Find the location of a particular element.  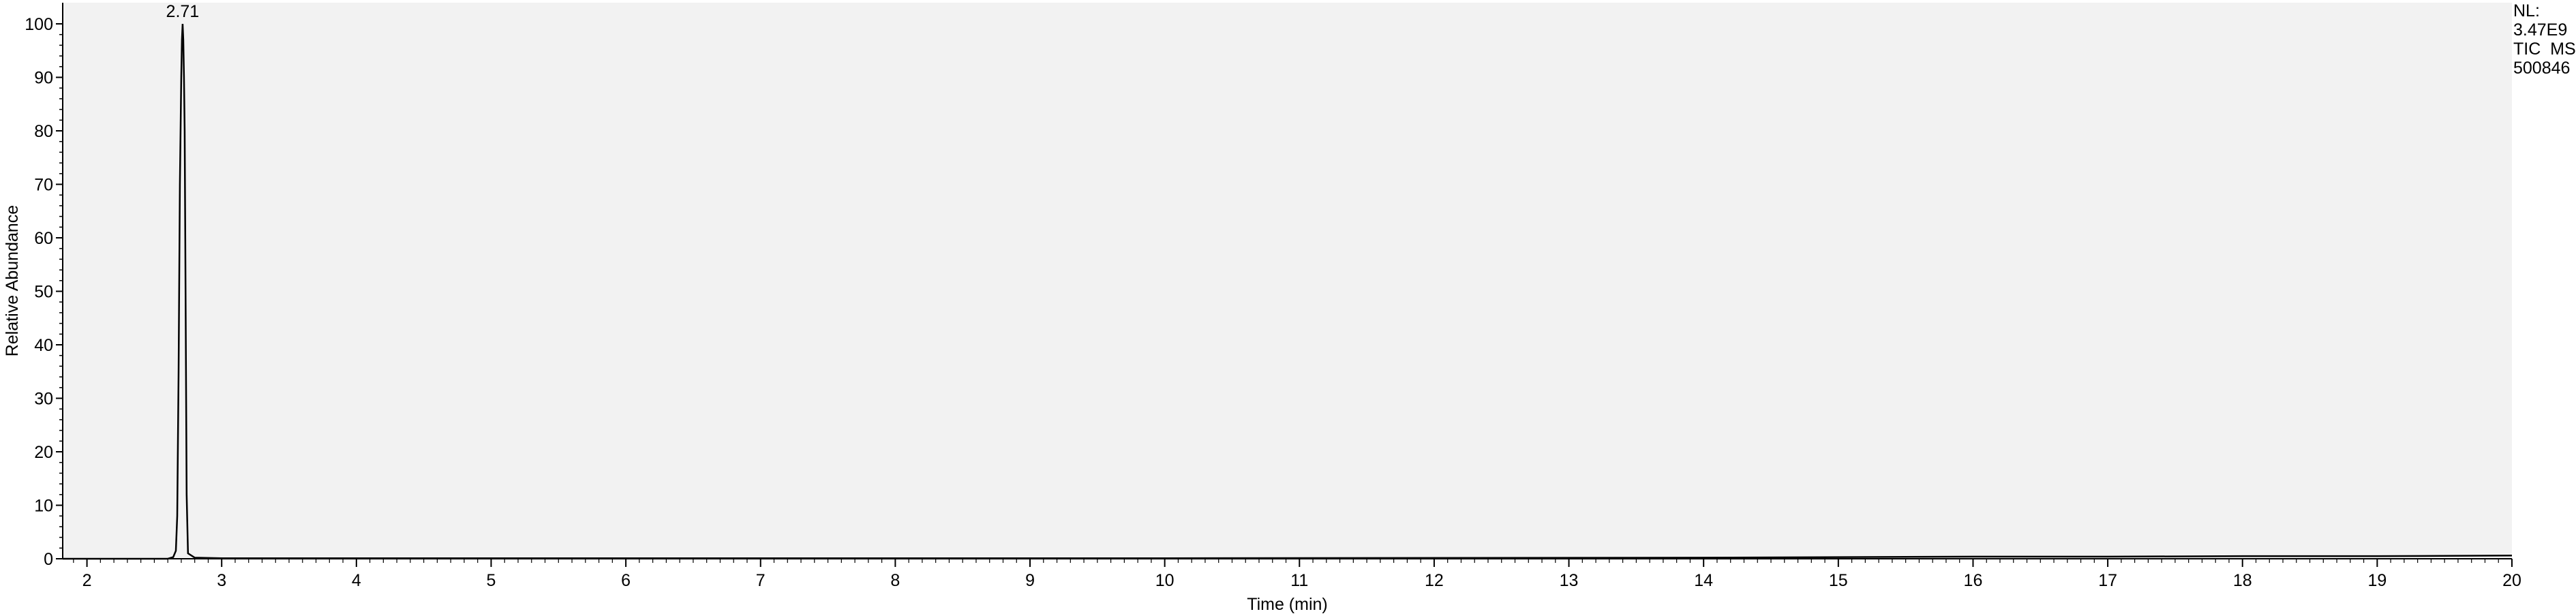

x-tick-label: 16 is located at coordinates (1973, 580).